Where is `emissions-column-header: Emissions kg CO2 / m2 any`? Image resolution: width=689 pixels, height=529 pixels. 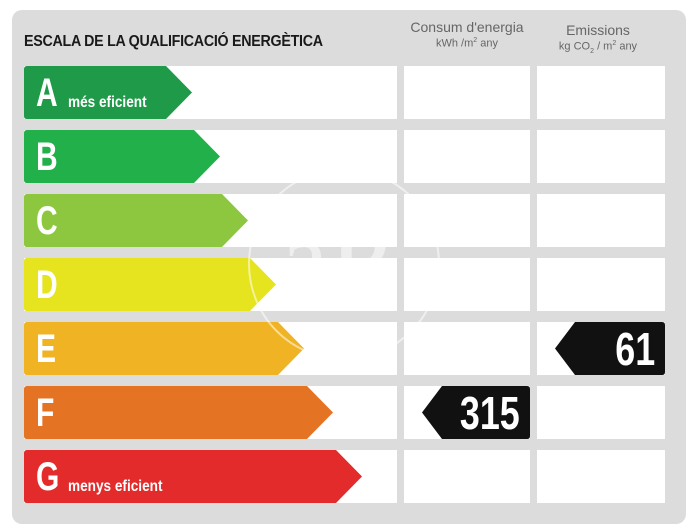 emissions-column-header: Emissions kg CO2 / m2 any is located at coordinates (598, 38).